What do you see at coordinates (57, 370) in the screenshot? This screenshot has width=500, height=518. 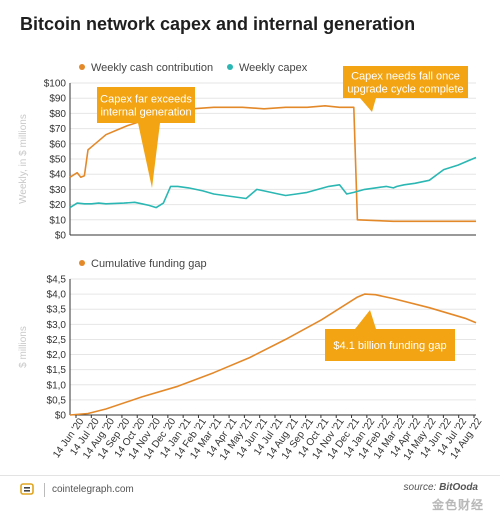 I see `y-tick-label: $1,5` at bounding box center [57, 370].